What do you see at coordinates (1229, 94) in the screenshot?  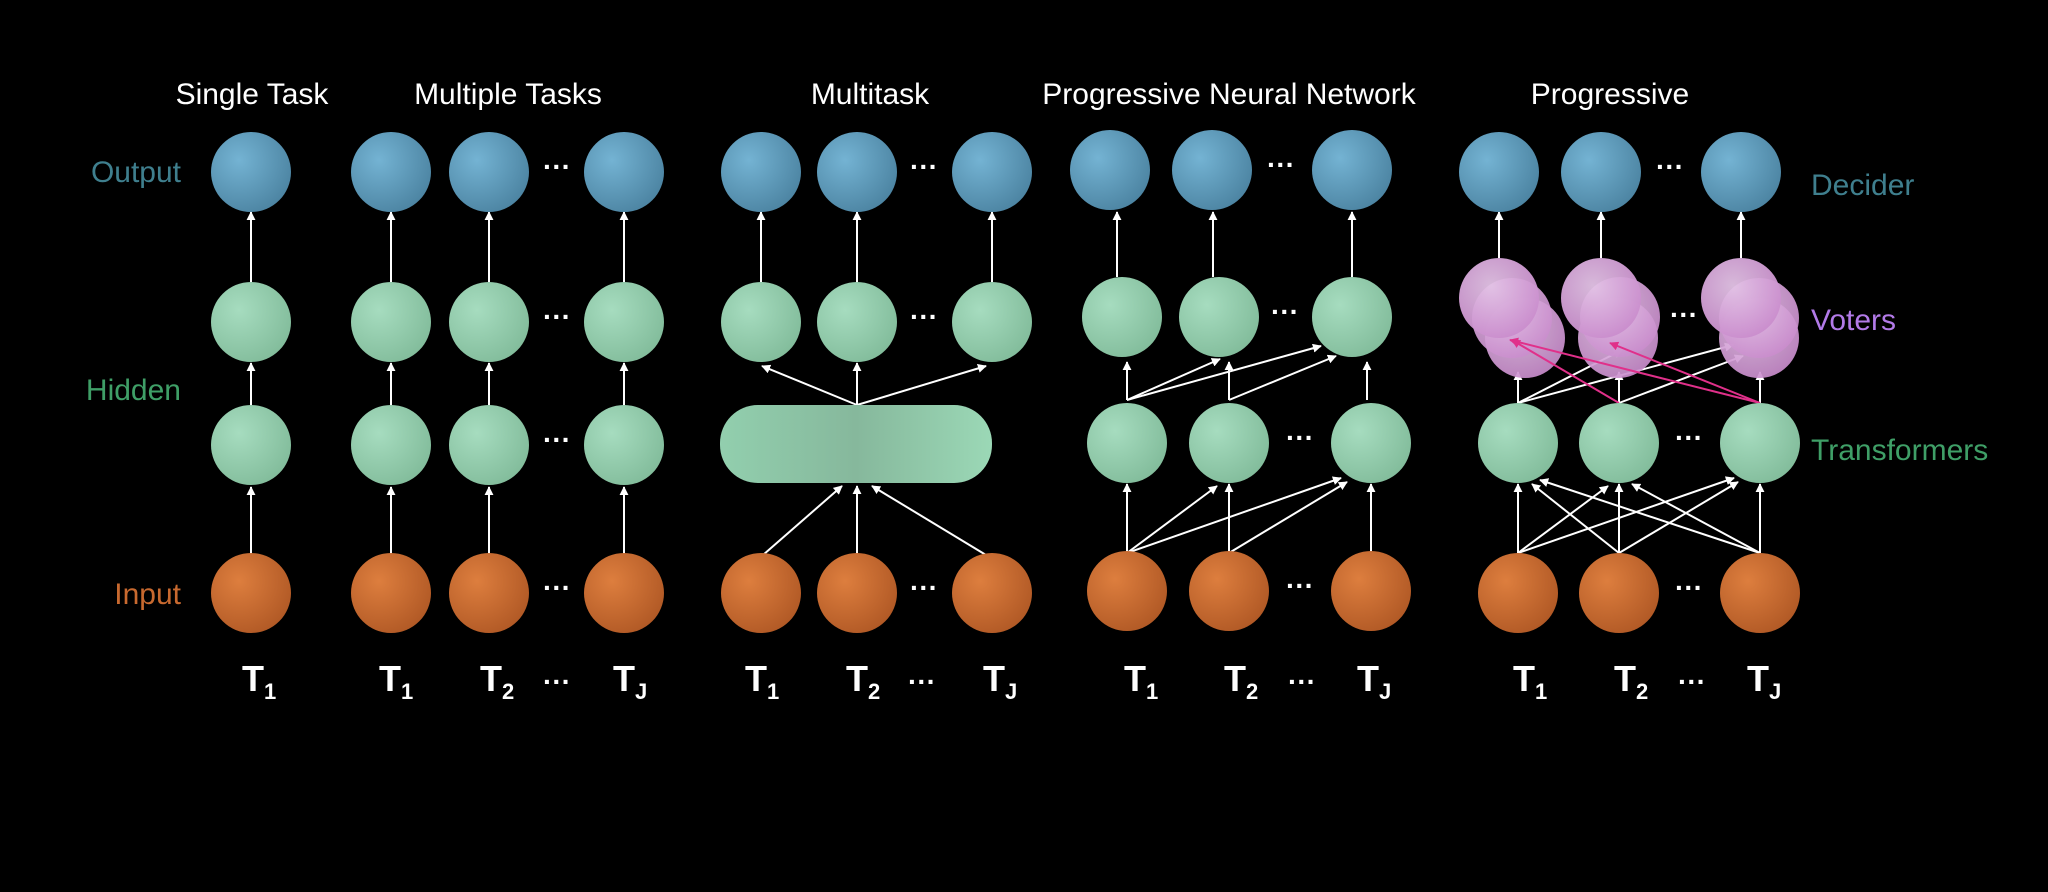 I see `panel-title-progressive-neural-network: Progressive Neural Network` at bounding box center [1229, 94].